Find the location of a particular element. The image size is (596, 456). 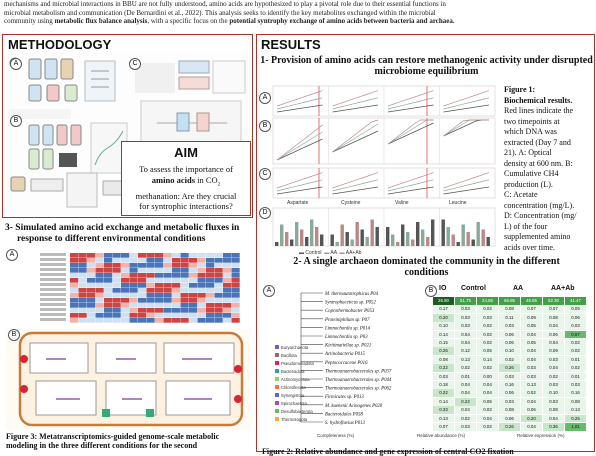

heat-cell: 0.07 is located at coordinates (443, 427).